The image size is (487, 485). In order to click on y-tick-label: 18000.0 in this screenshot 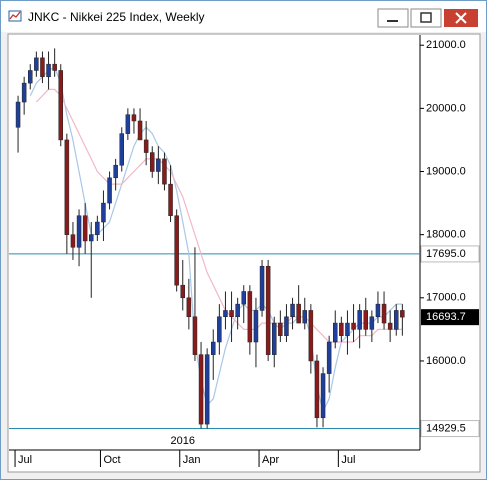, I will do `click(446, 235)`.